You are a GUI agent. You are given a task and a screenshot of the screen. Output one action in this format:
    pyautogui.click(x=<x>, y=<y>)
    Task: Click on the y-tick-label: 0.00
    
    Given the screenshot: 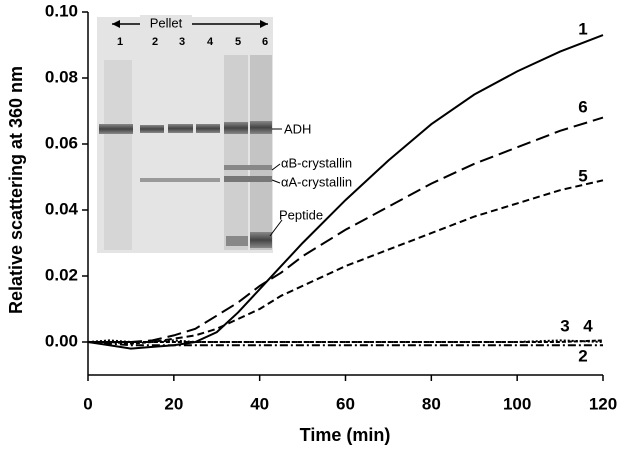 What is the action you would take?
    pyautogui.click(x=61, y=340)
    